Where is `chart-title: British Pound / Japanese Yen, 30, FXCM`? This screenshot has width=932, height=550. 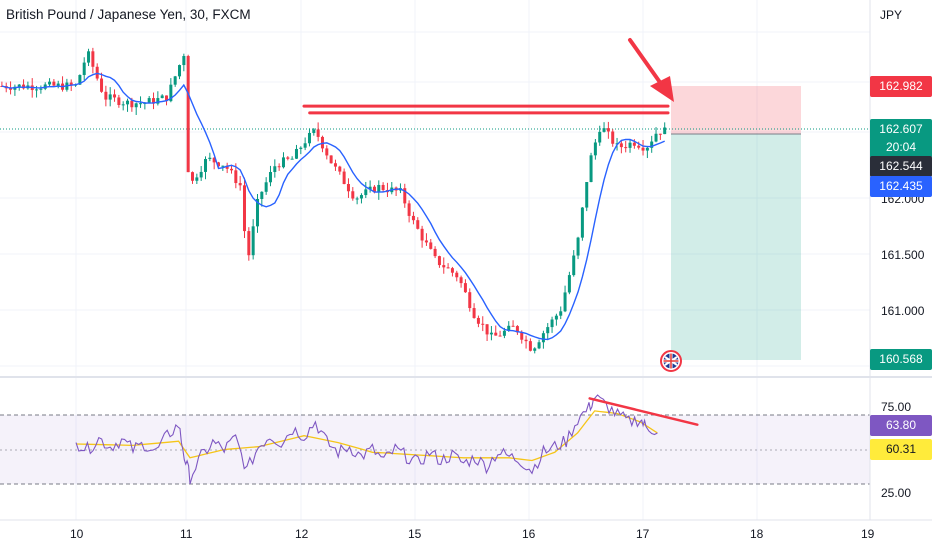 chart-title: British Pound / Japanese Yen, 30, FXCM is located at coordinates (128, 14).